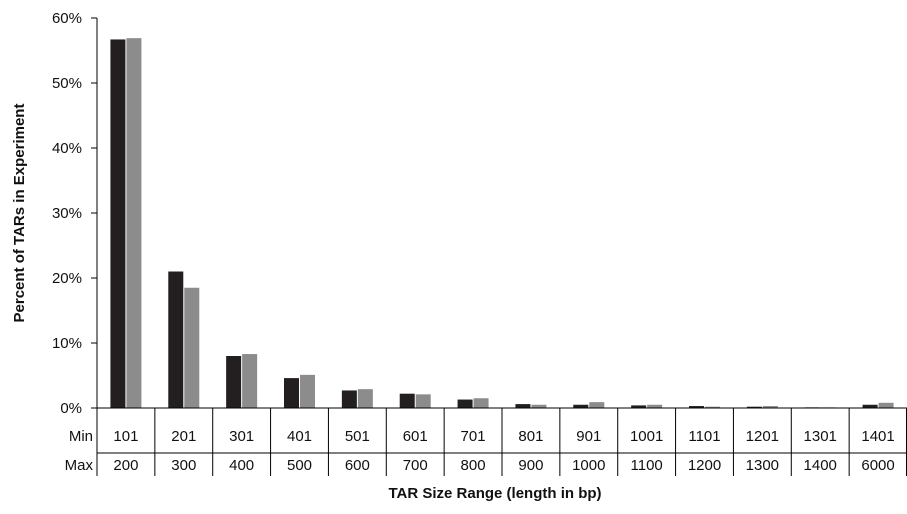 This screenshot has height=514, width=907. I want to click on y-tick-label: 30%, so click(67, 213).